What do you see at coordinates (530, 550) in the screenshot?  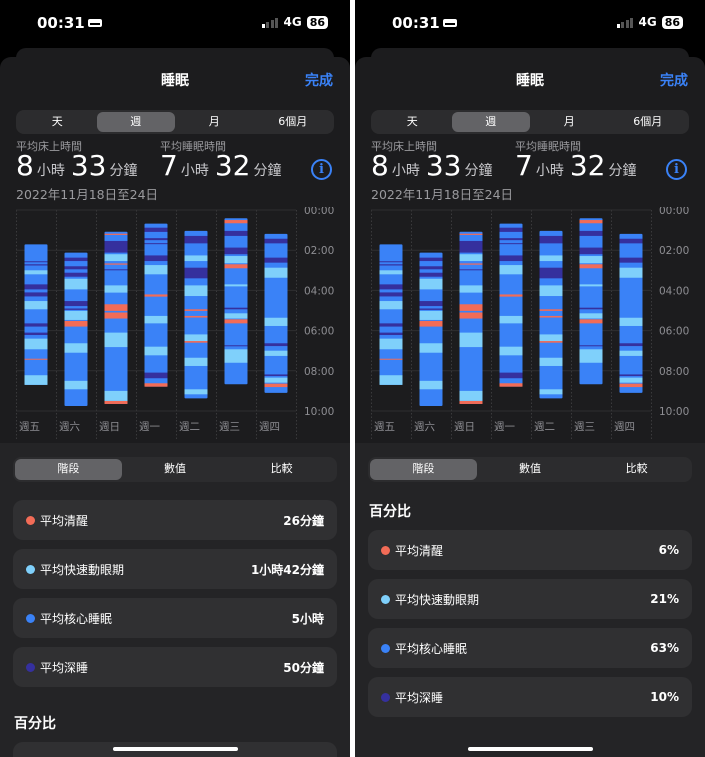 I see `stage-row-awake: 平均清醒 6%` at bounding box center [530, 550].